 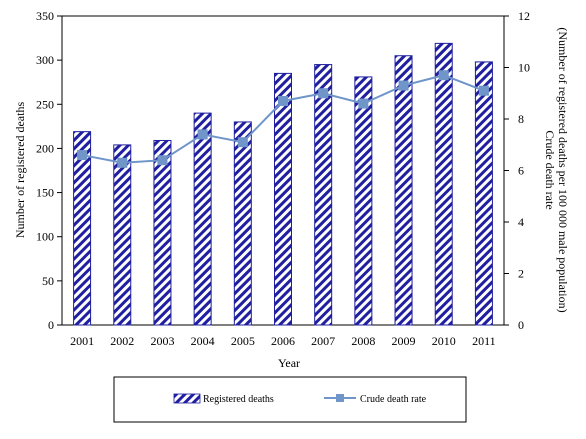 I want to click on legend: Registered deaths Crude death rate, so click(x=290, y=399).